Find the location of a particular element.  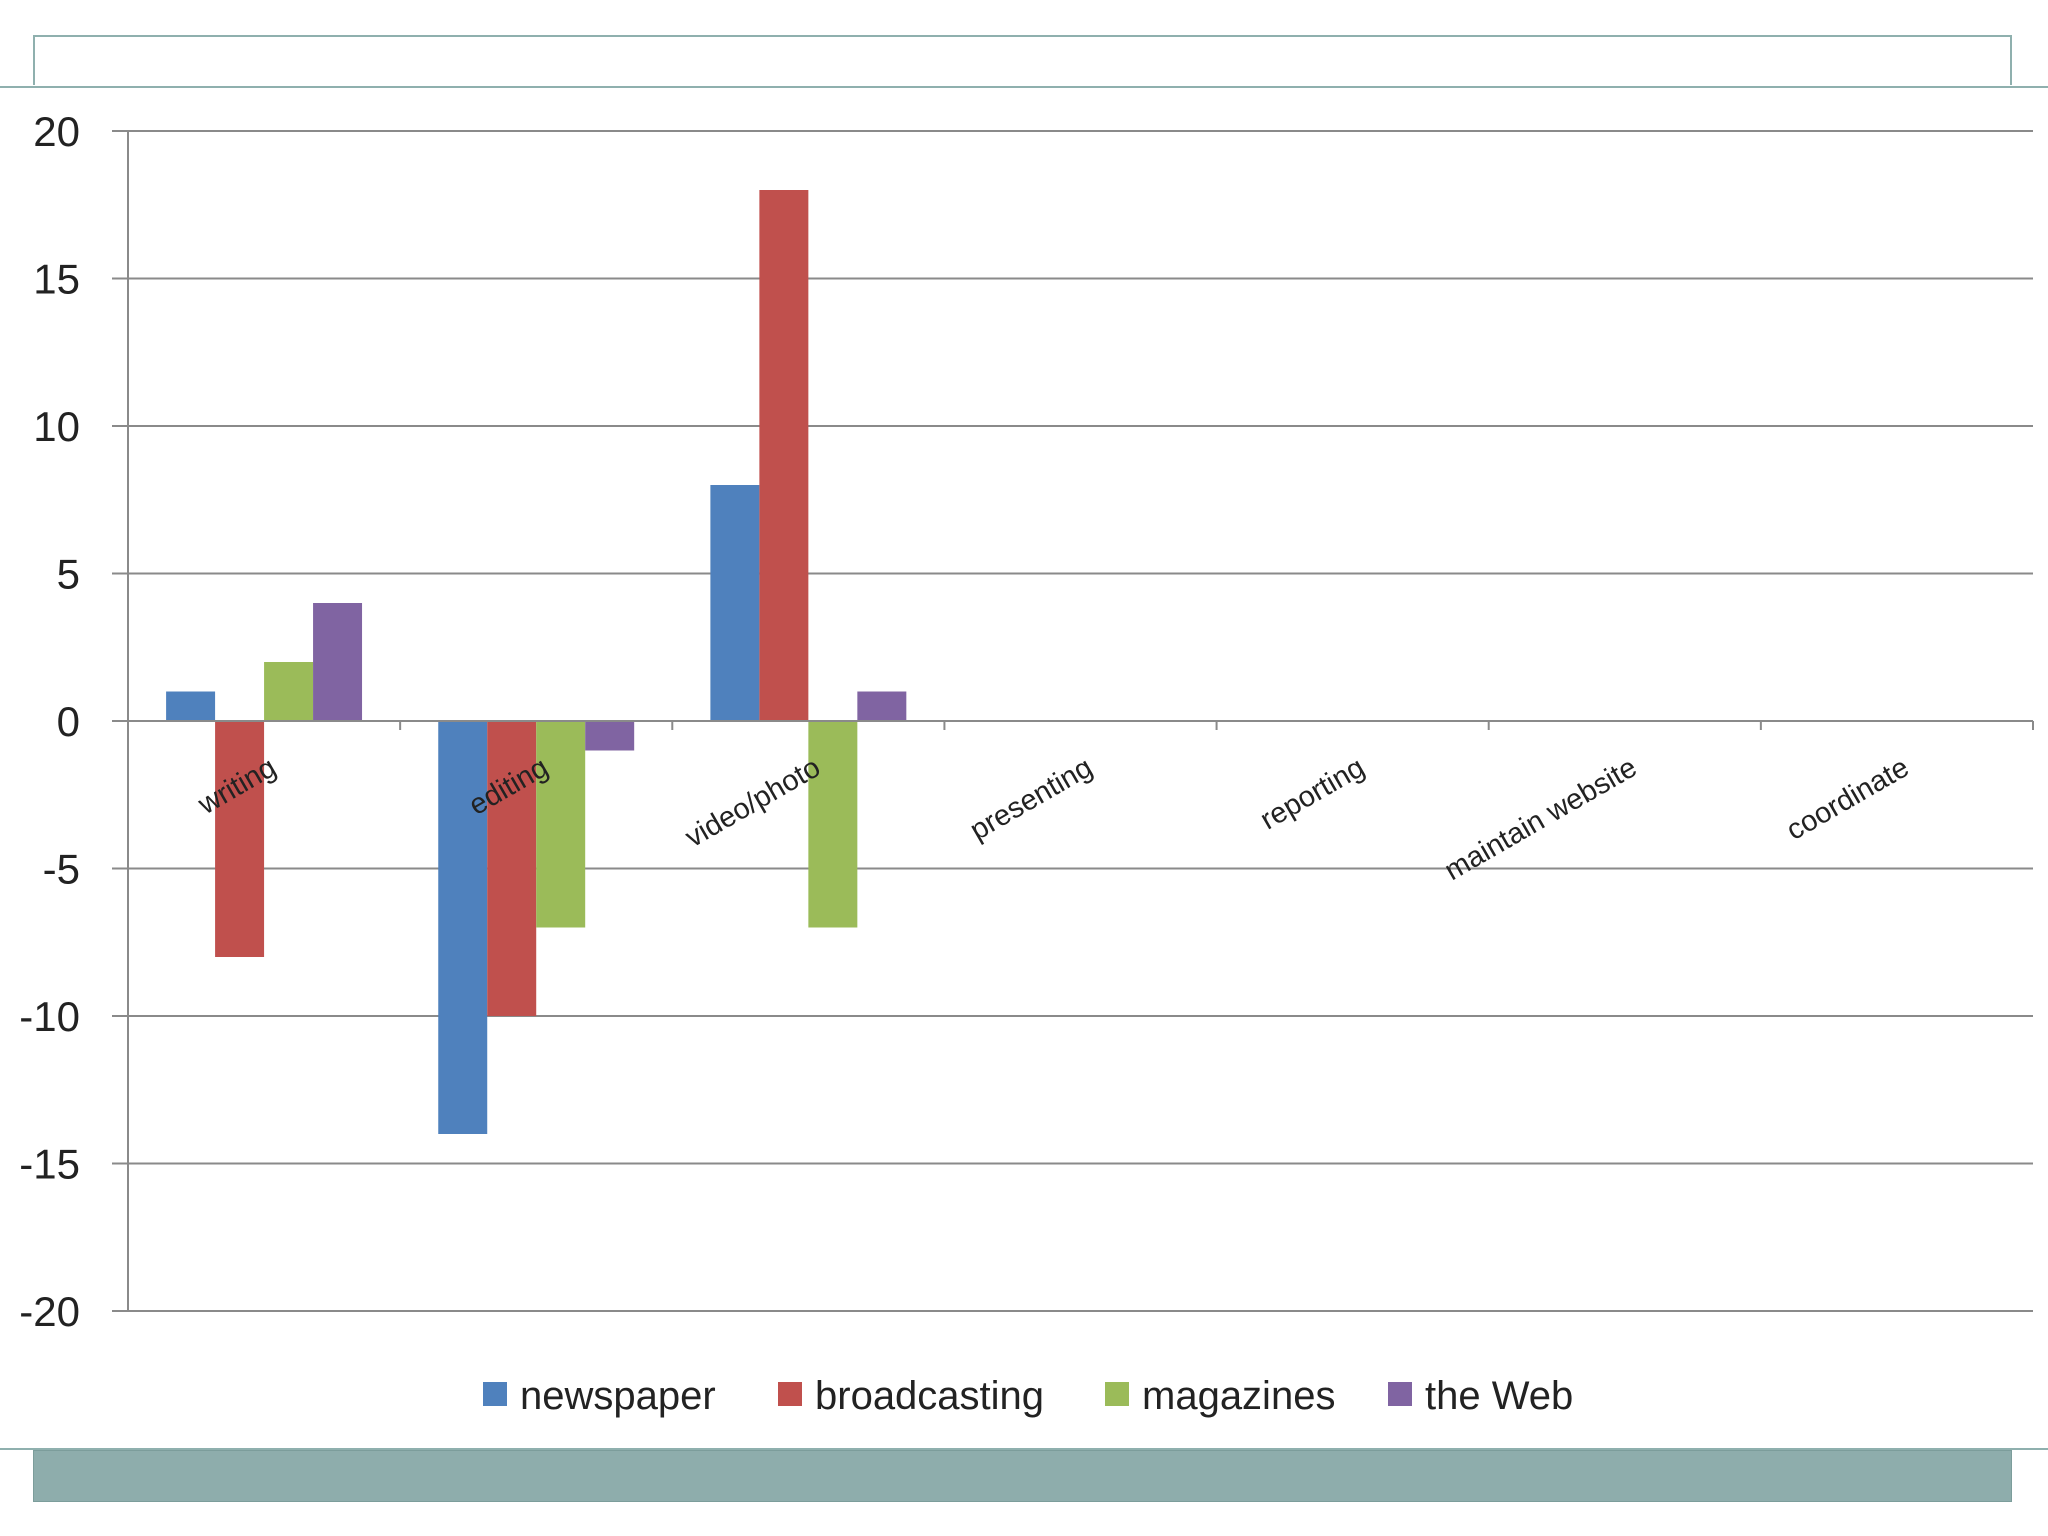

legend-label: magazines is located at coordinates (1238, 1396).